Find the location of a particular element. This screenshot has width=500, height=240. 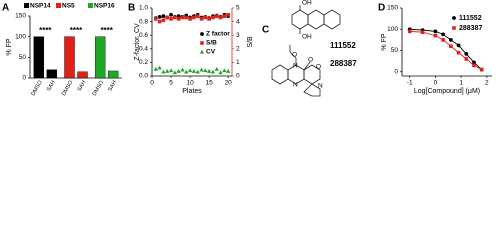

y-tick-label: 3 is located at coordinates (238, 35).